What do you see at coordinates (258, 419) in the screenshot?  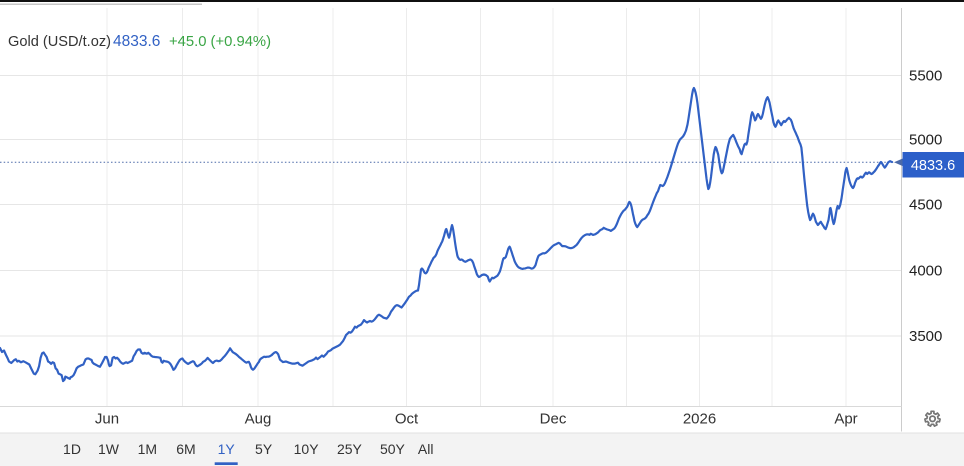 I see `svg-text: Aug` at bounding box center [258, 419].